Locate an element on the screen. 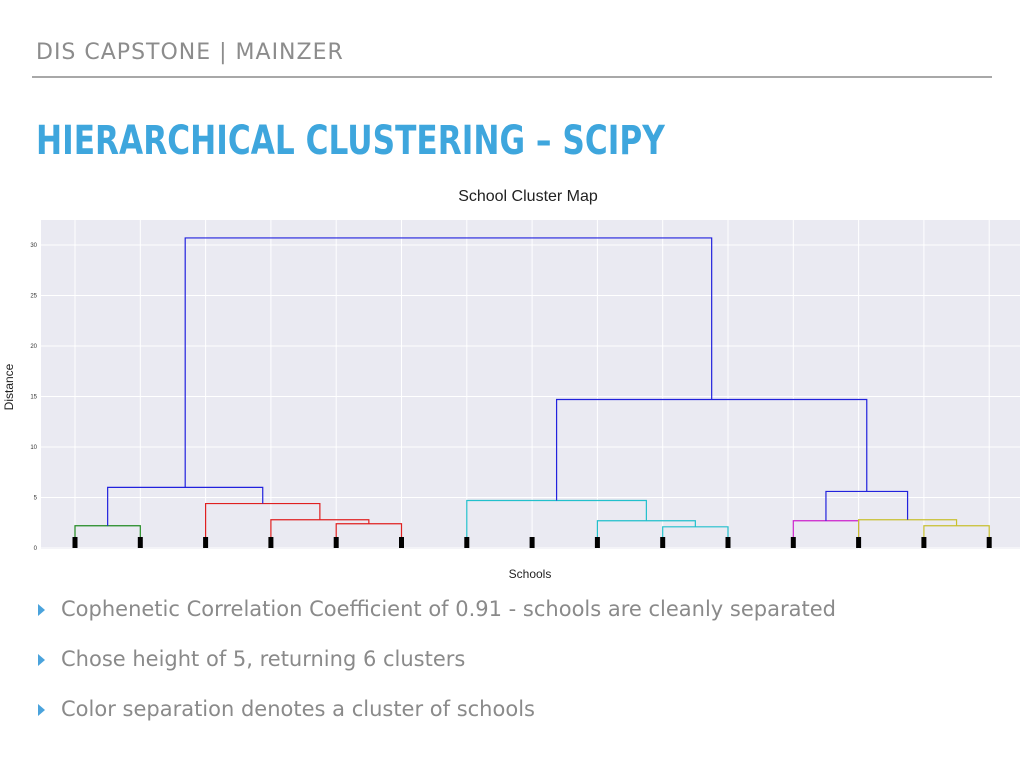  header-divider is located at coordinates (512, 77).